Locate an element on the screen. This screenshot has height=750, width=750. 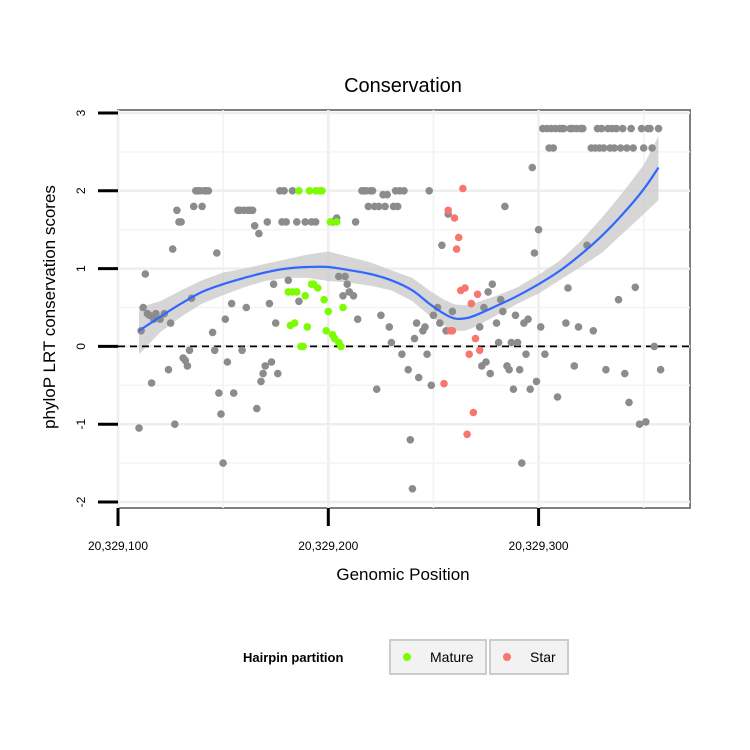
legend-title: Hairpin partition is located at coordinates (293, 657).